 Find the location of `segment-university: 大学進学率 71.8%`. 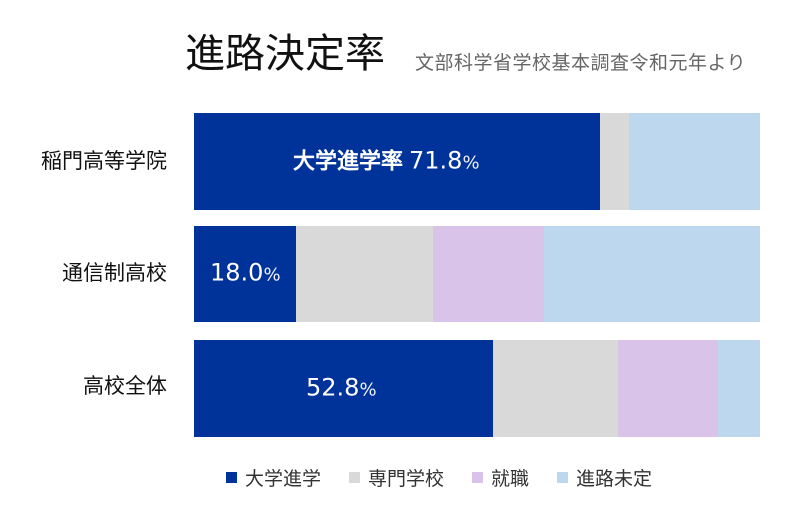

segment-university: 大学進学率 71.8% is located at coordinates (397, 161).